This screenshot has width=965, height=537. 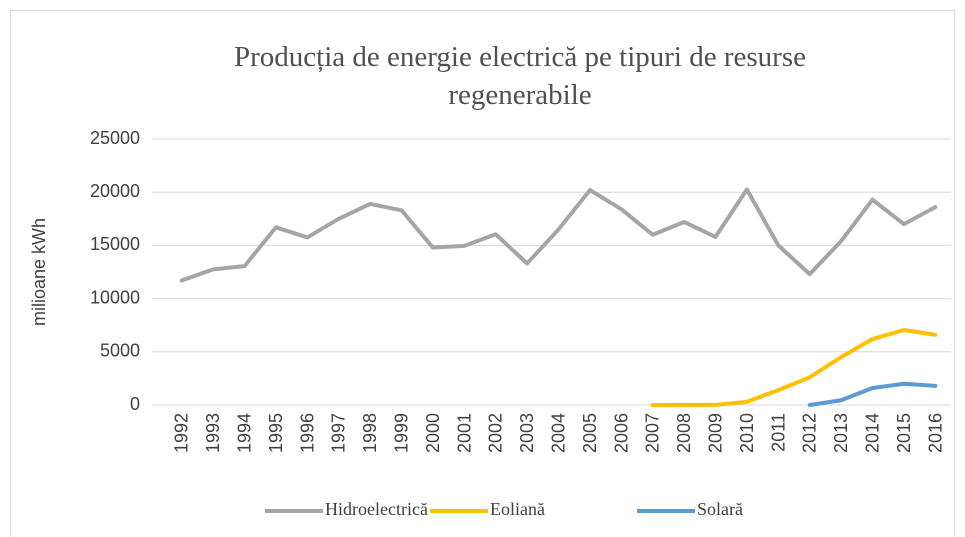 What do you see at coordinates (402, 433) in the screenshot?
I see `x-tick-label: 1999` at bounding box center [402, 433].